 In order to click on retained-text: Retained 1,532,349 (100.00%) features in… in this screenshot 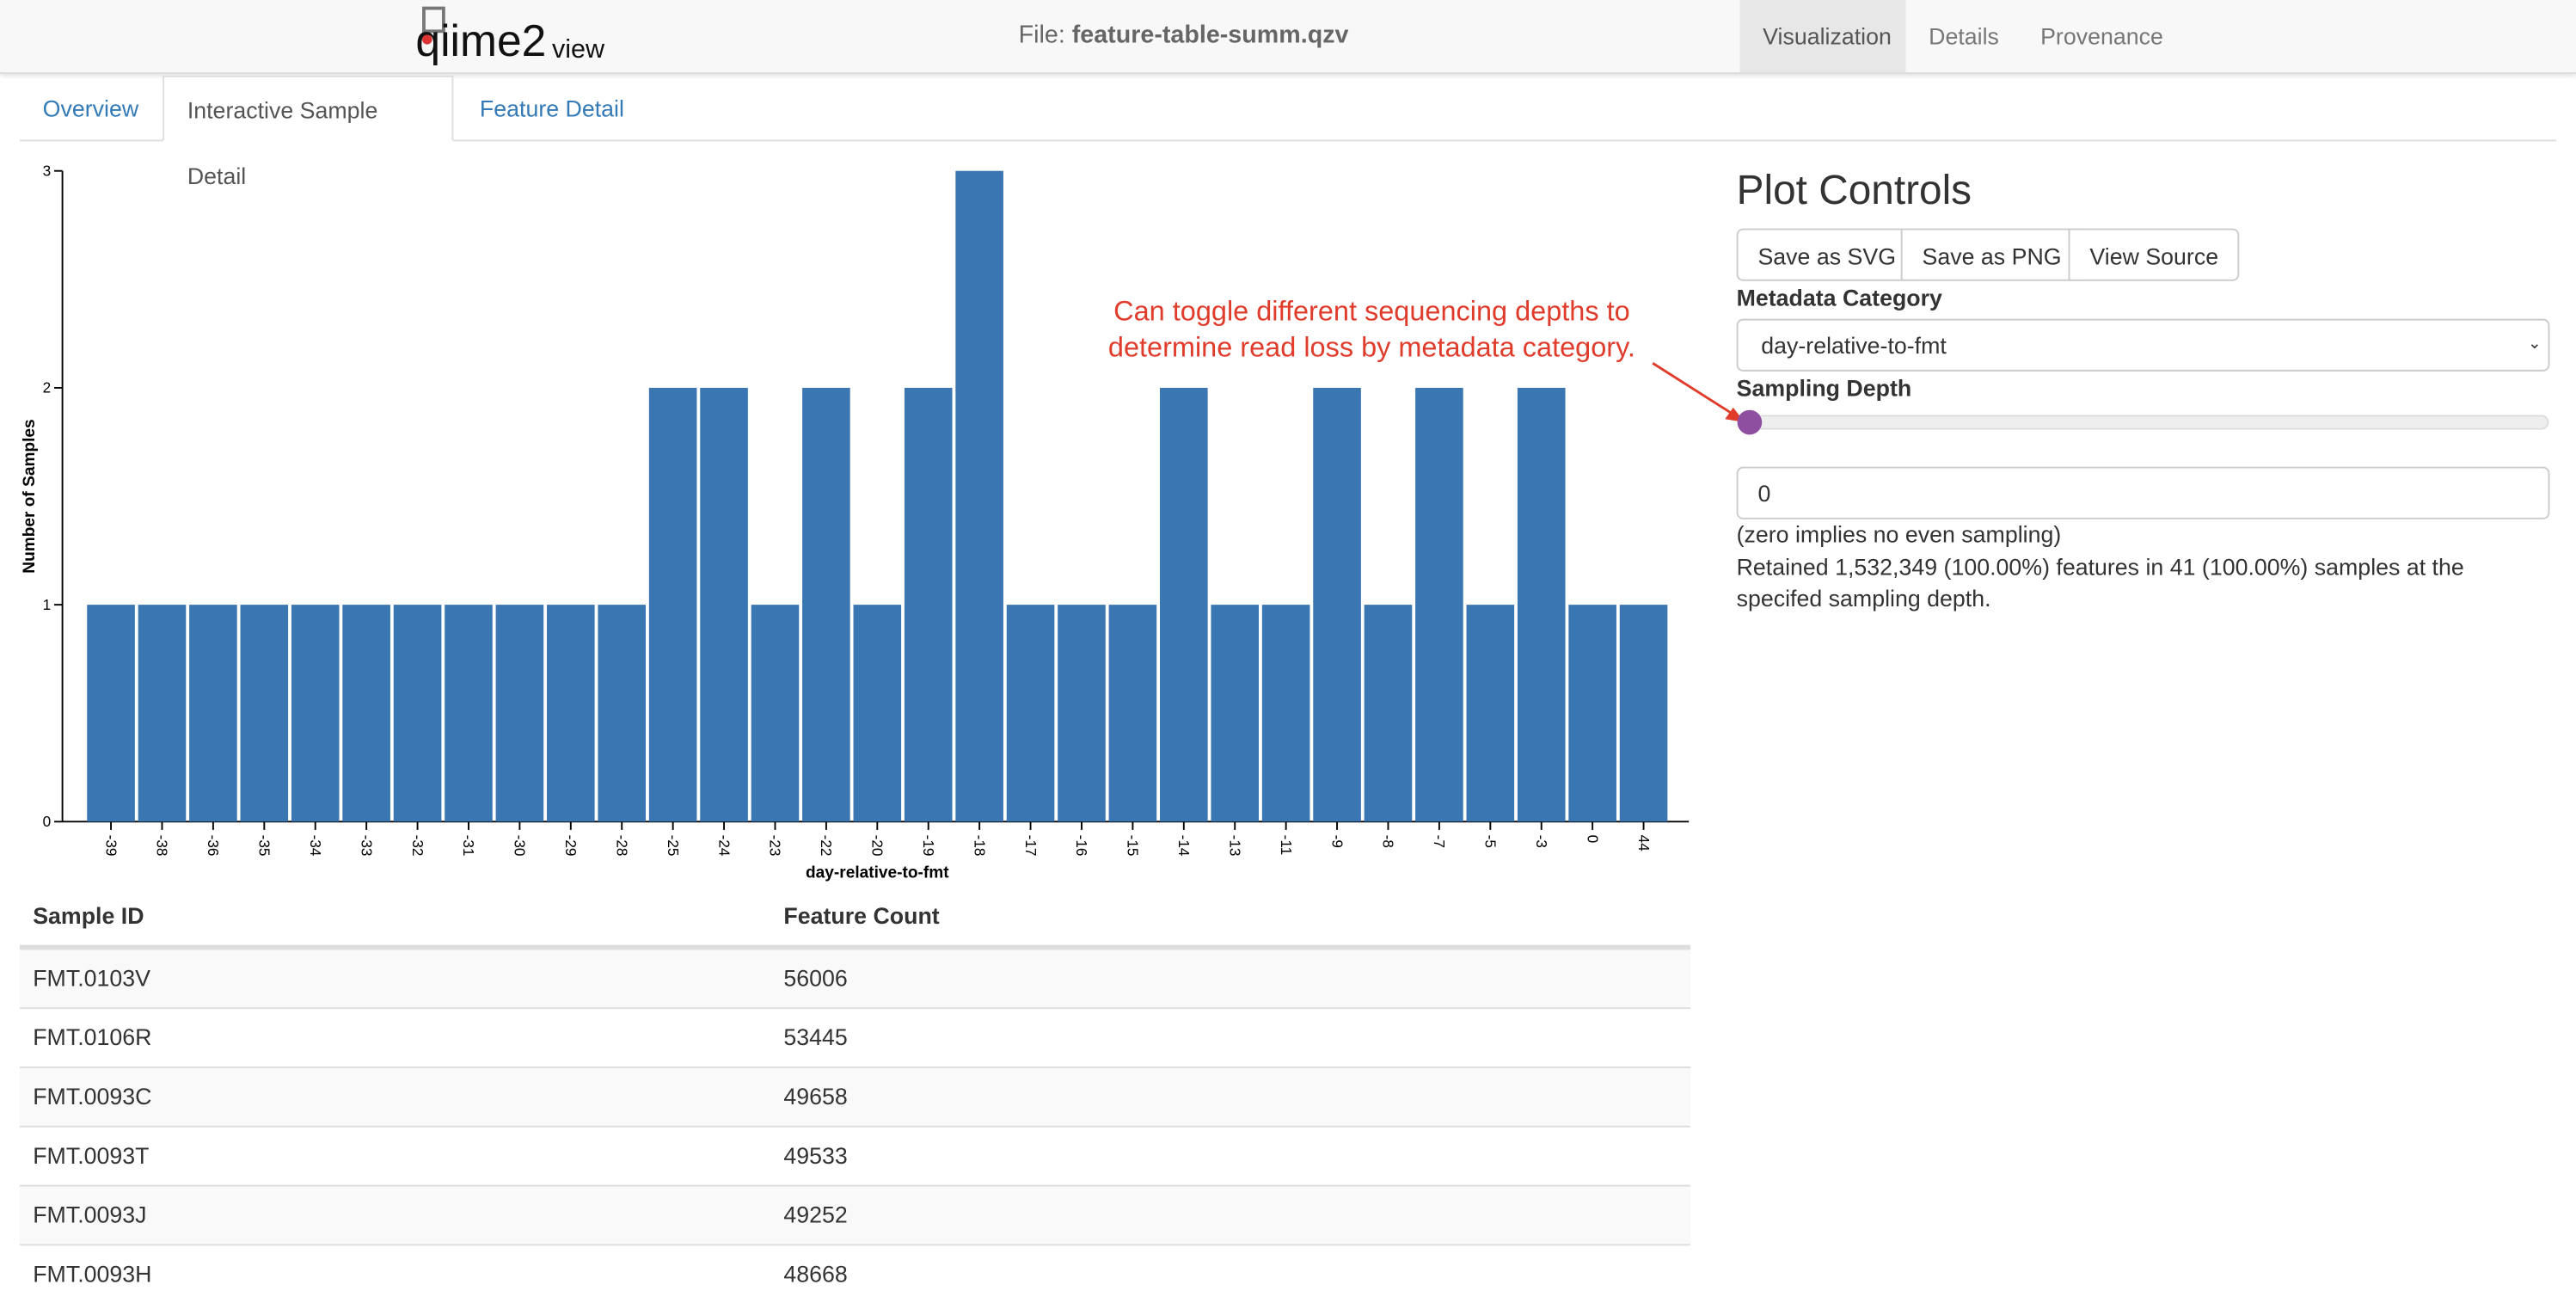, I will do `click(2139, 583)`.